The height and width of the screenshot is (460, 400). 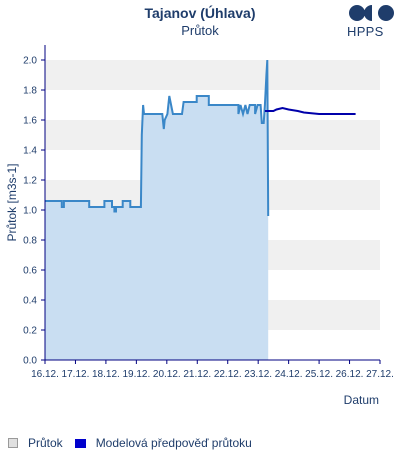 I want to click on y-tick-label: 1.4, so click(x=30, y=151).